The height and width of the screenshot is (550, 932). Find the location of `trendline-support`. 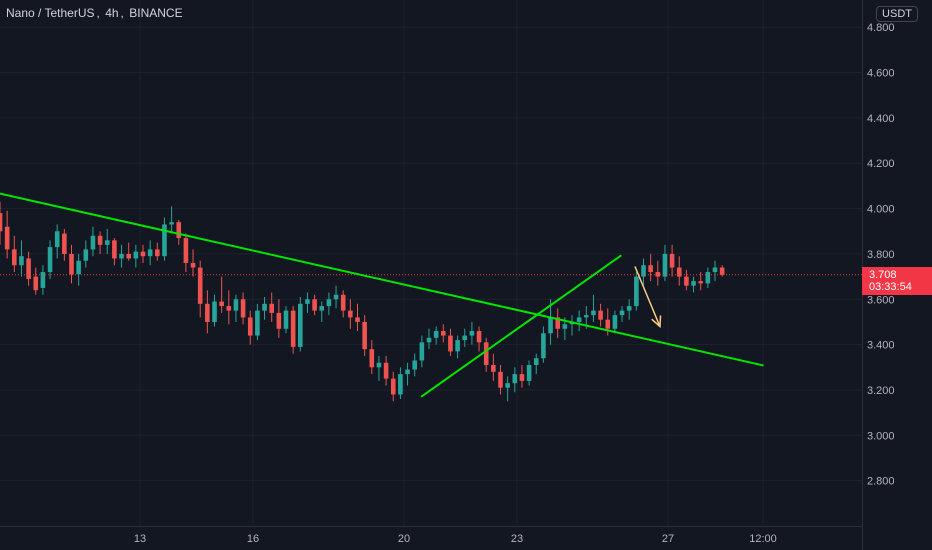

trendline-support is located at coordinates (521, 326).